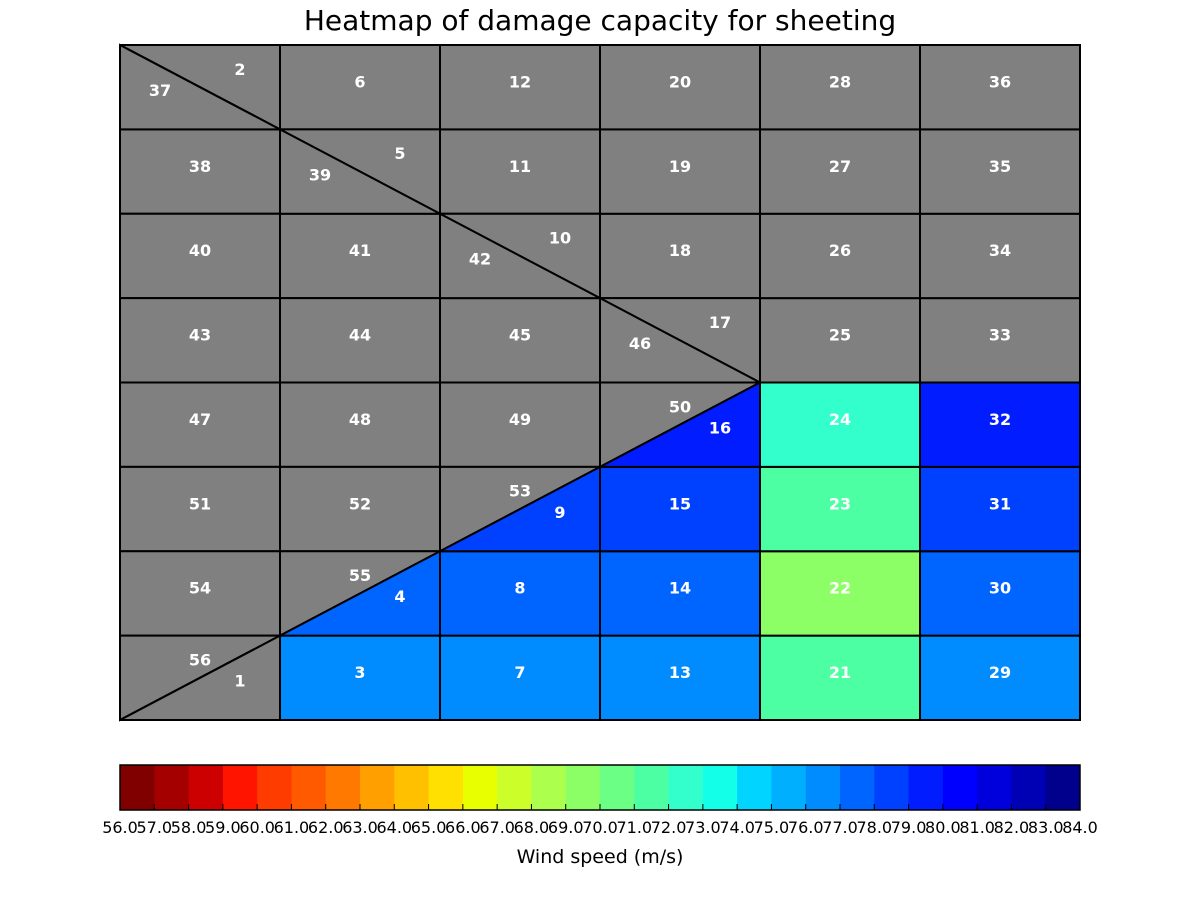 The height and width of the screenshot is (900, 1200). I want to click on cell-label-1: 1, so click(239, 681).